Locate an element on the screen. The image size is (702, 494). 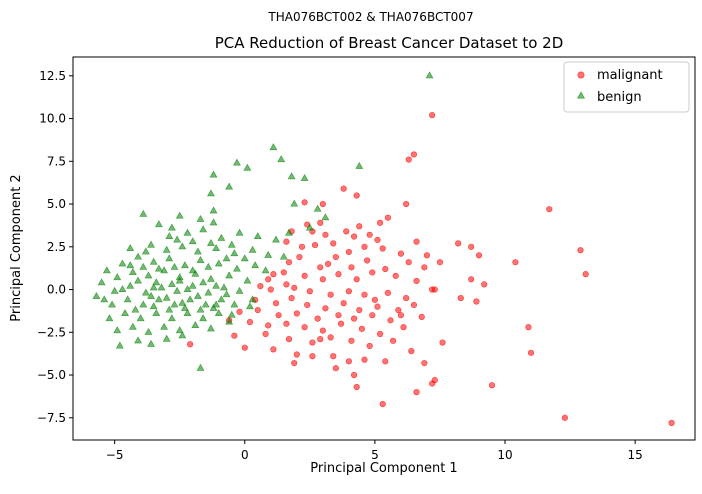
chart-suptitle: THA076BCT002 & THA076BCT007 is located at coordinates (370, 17).